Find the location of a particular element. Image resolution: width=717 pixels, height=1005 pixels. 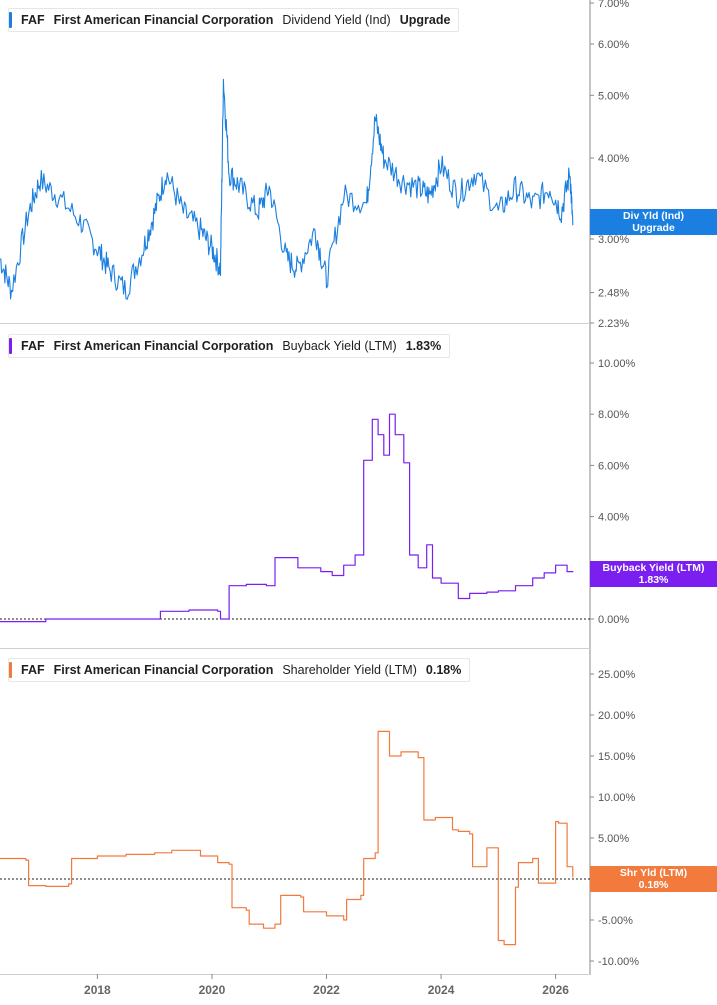

y-tick-label: 2.48% is located at coordinates (613, 294).